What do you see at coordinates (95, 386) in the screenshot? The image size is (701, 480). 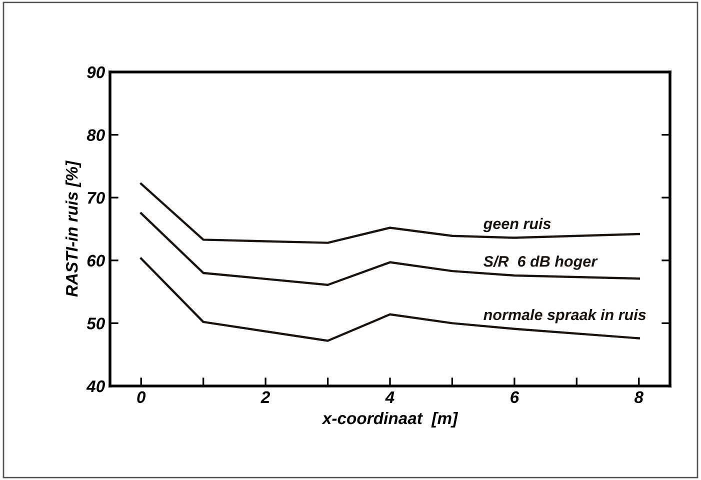 I see `y-tick-label: 40` at bounding box center [95, 386].